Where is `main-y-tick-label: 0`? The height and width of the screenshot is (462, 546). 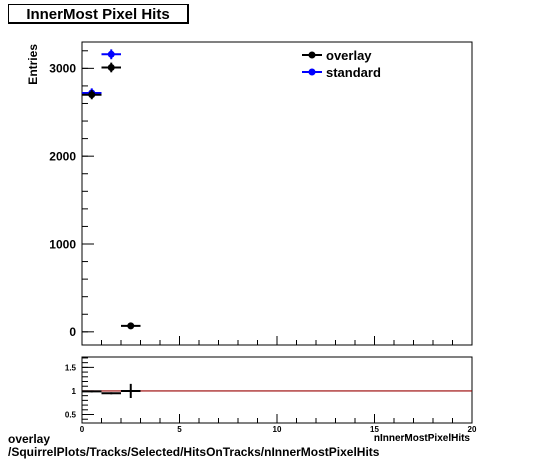 main-y-tick-label: 0 is located at coordinates (72, 332).